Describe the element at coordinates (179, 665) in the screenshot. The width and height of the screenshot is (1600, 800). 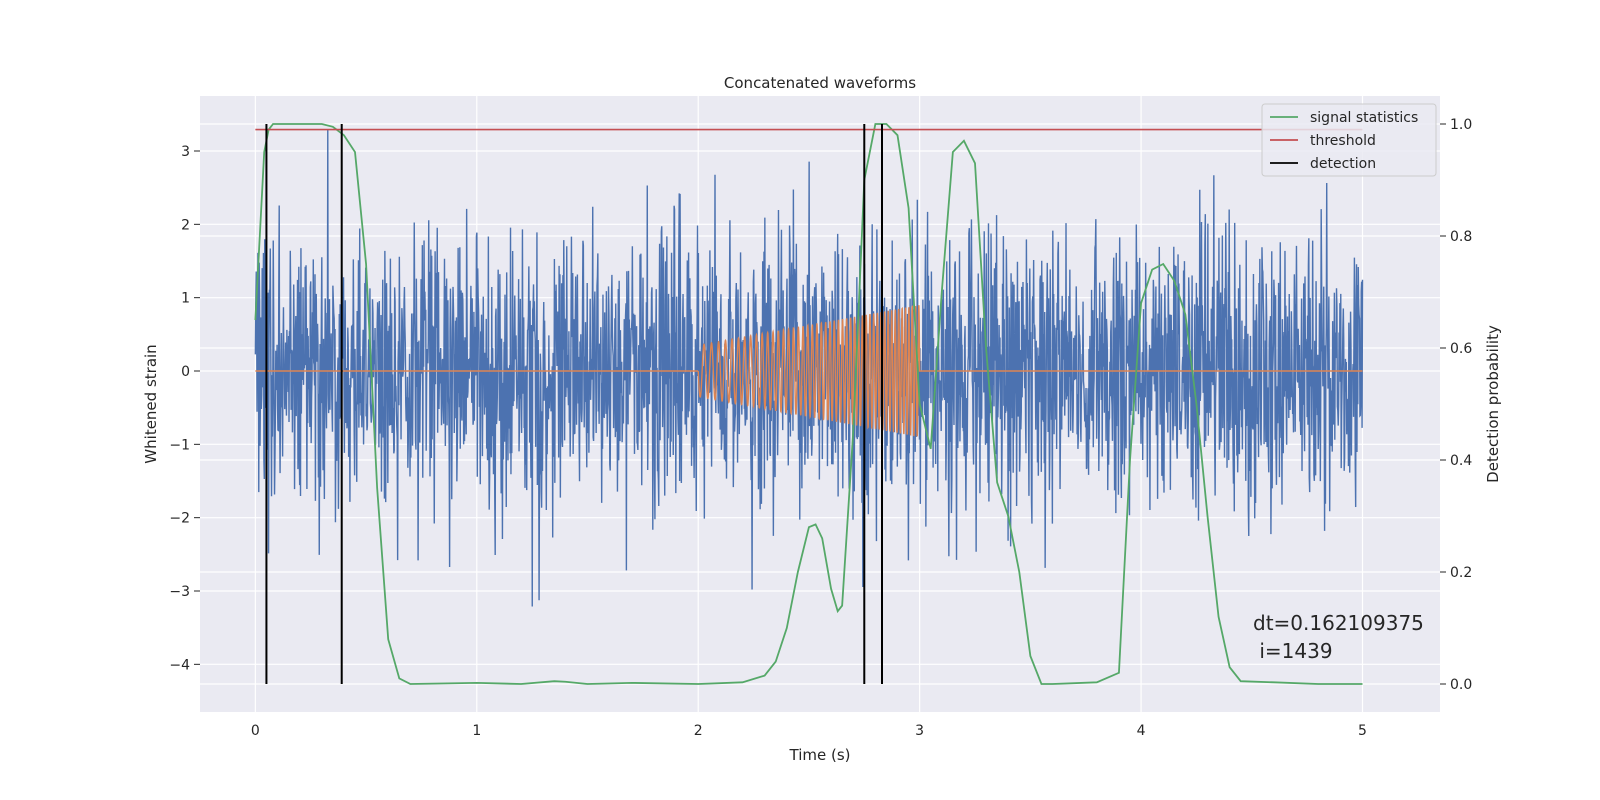
I see `left-tick-label: −4` at that location.